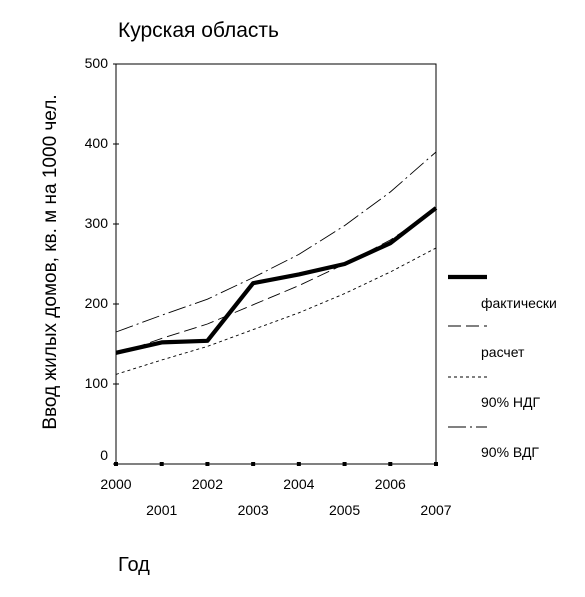  Describe the element at coordinates (97, 63) in the screenshot. I see `y-tick-label: 500` at that location.